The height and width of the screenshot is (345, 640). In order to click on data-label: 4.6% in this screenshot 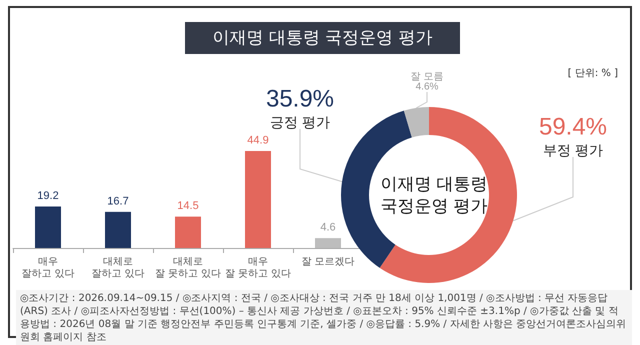, I will do `click(427, 87)`.